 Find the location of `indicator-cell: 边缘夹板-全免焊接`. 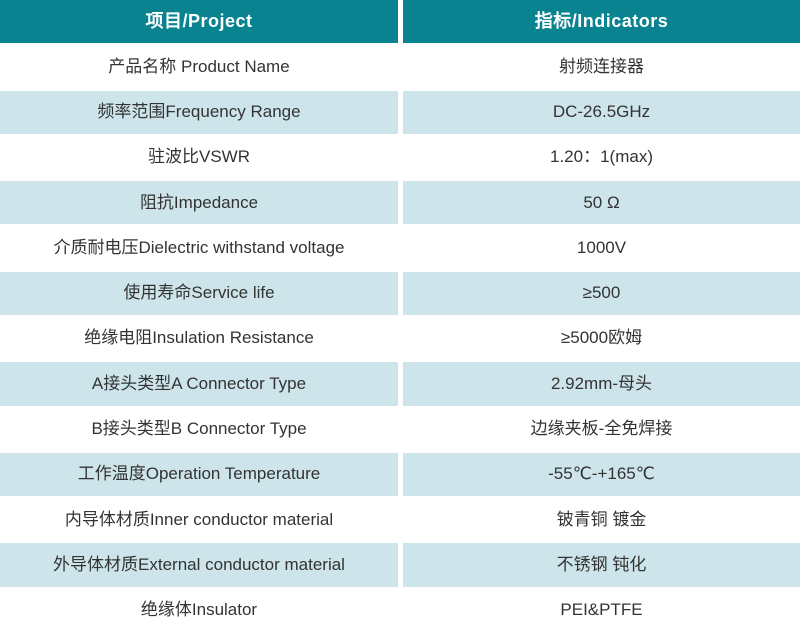

indicator-cell: 边缘夹板-全免焊接 is located at coordinates (601, 430).